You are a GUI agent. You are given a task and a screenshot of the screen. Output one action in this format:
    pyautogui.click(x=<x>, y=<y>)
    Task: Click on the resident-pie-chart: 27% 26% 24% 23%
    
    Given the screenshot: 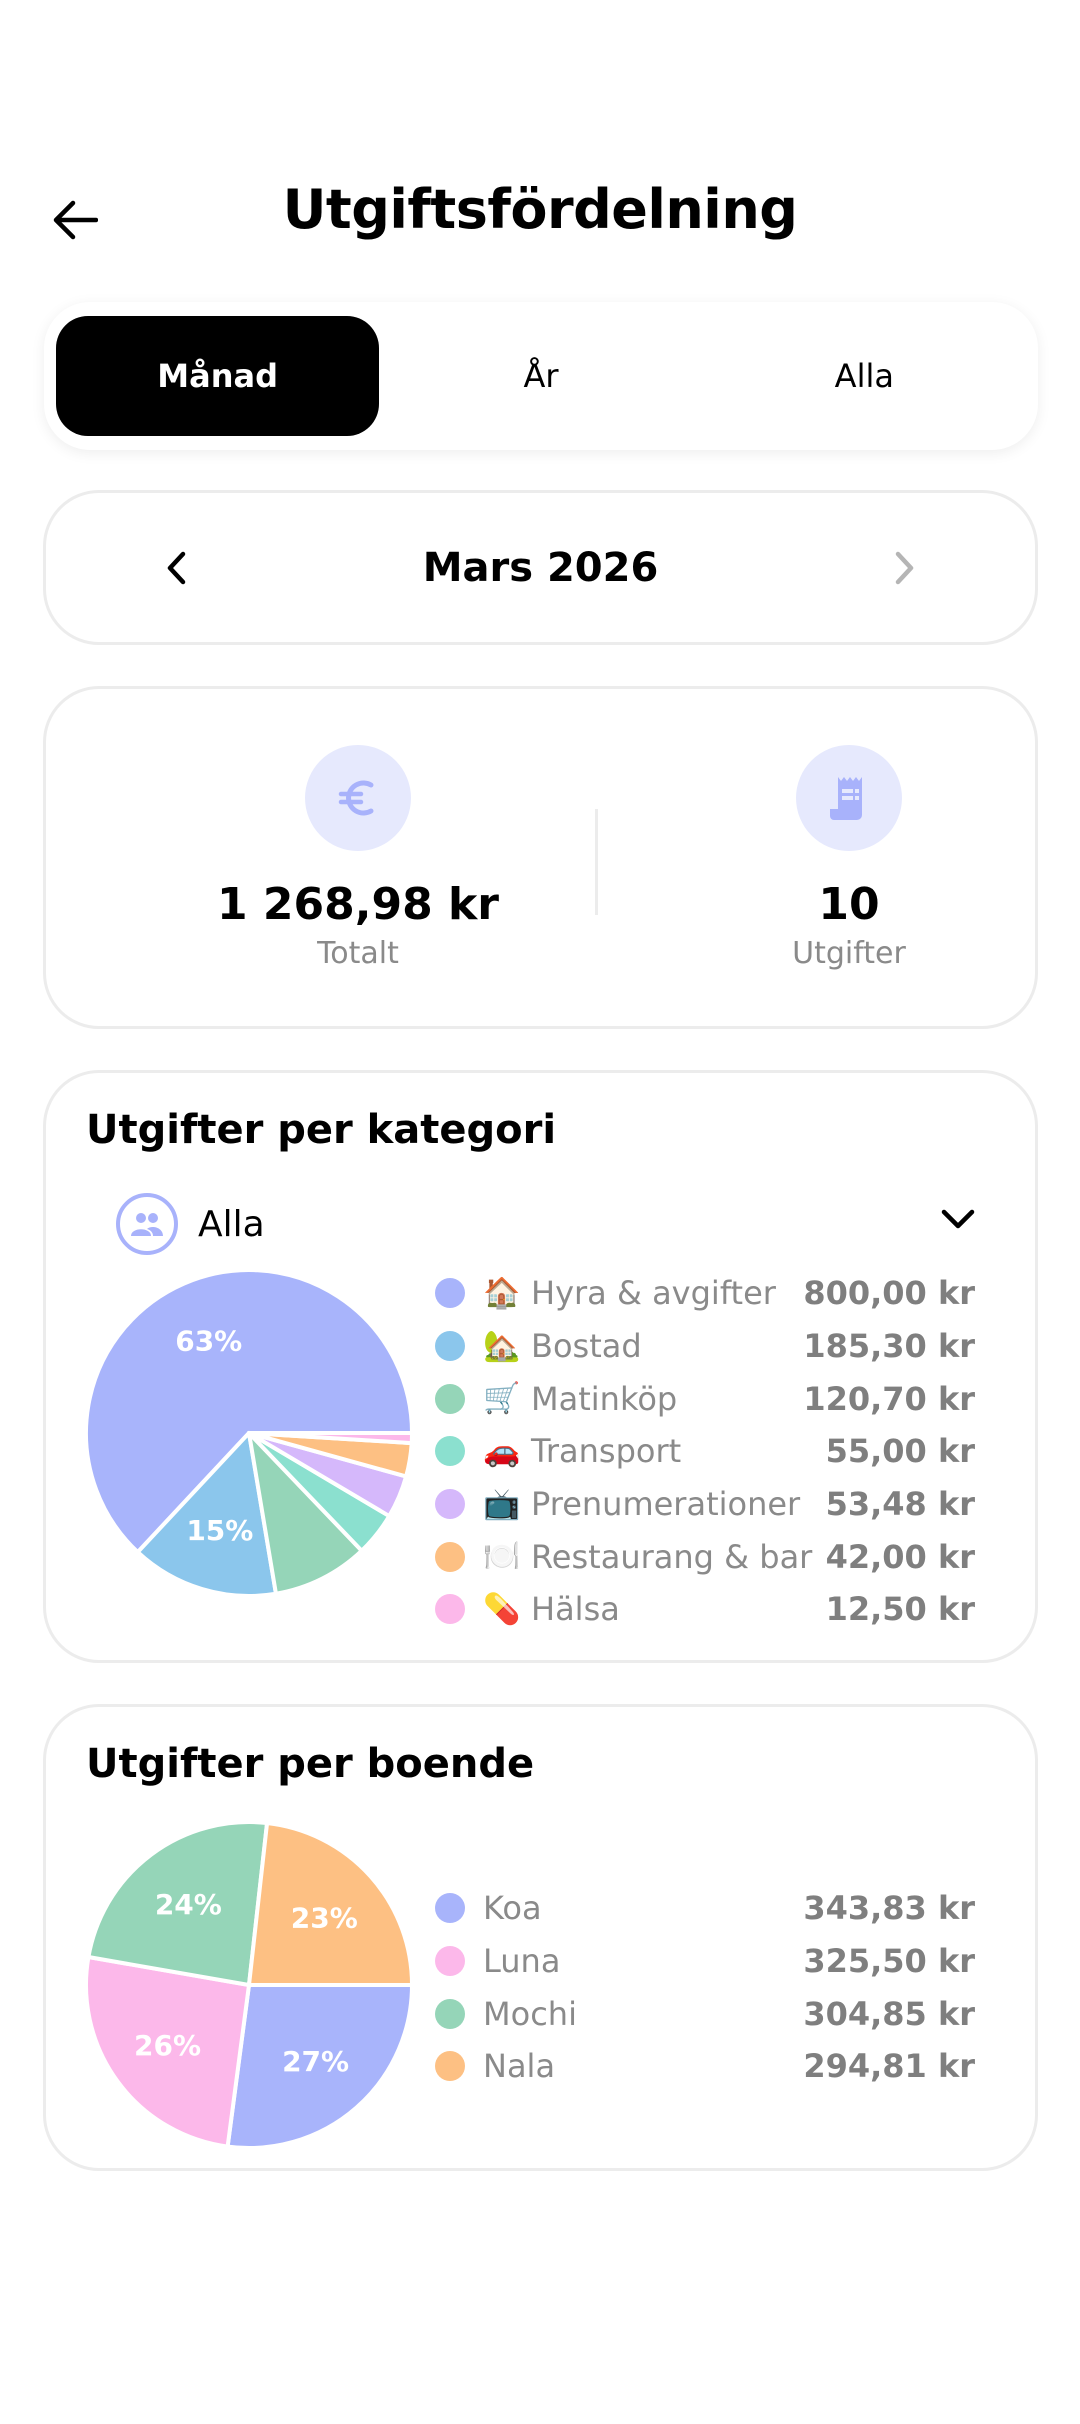 What is the action you would take?
    pyautogui.click(x=249, y=1985)
    